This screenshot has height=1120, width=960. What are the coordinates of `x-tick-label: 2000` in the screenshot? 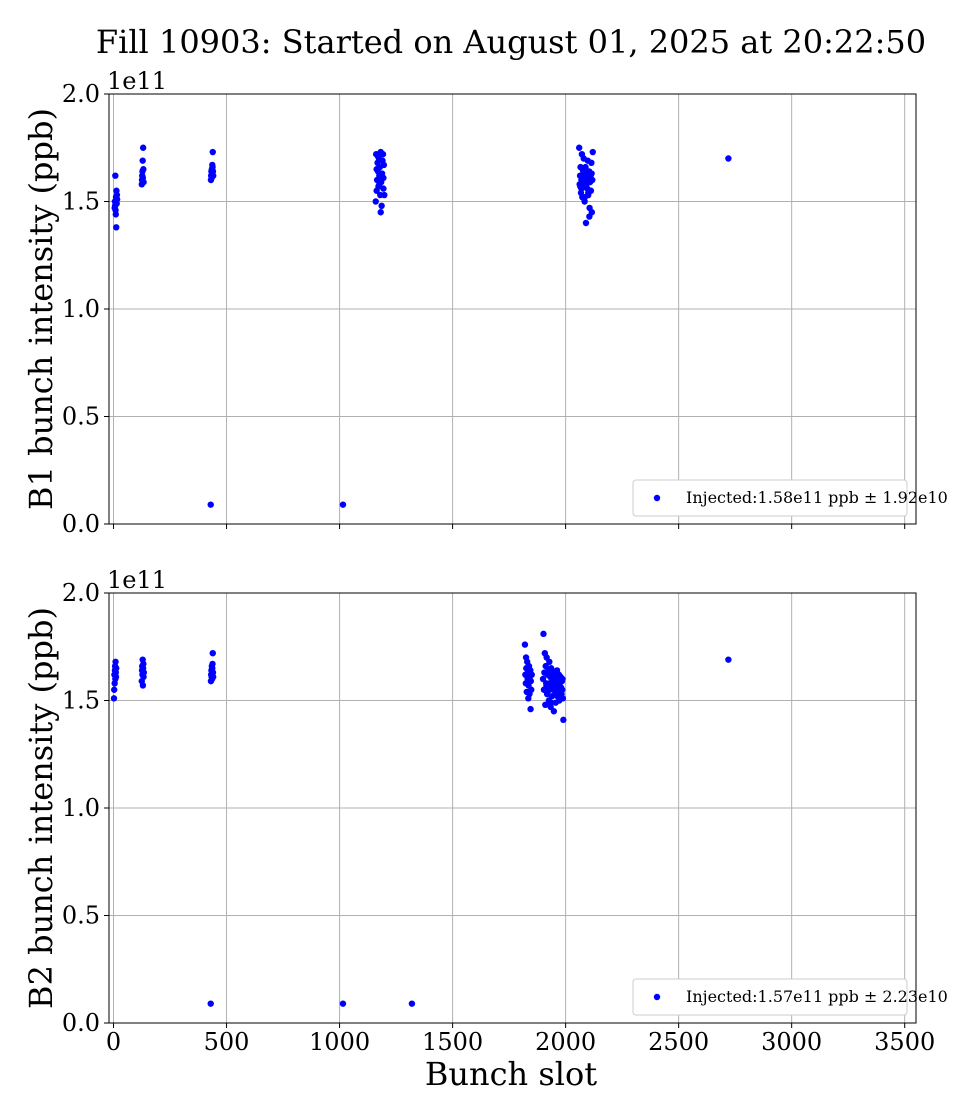 It's located at (565, 1042).